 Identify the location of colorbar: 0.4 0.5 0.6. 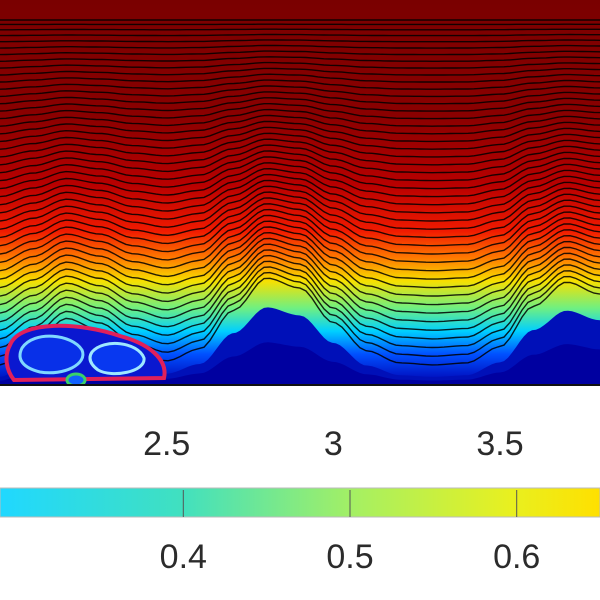
(300, 531).